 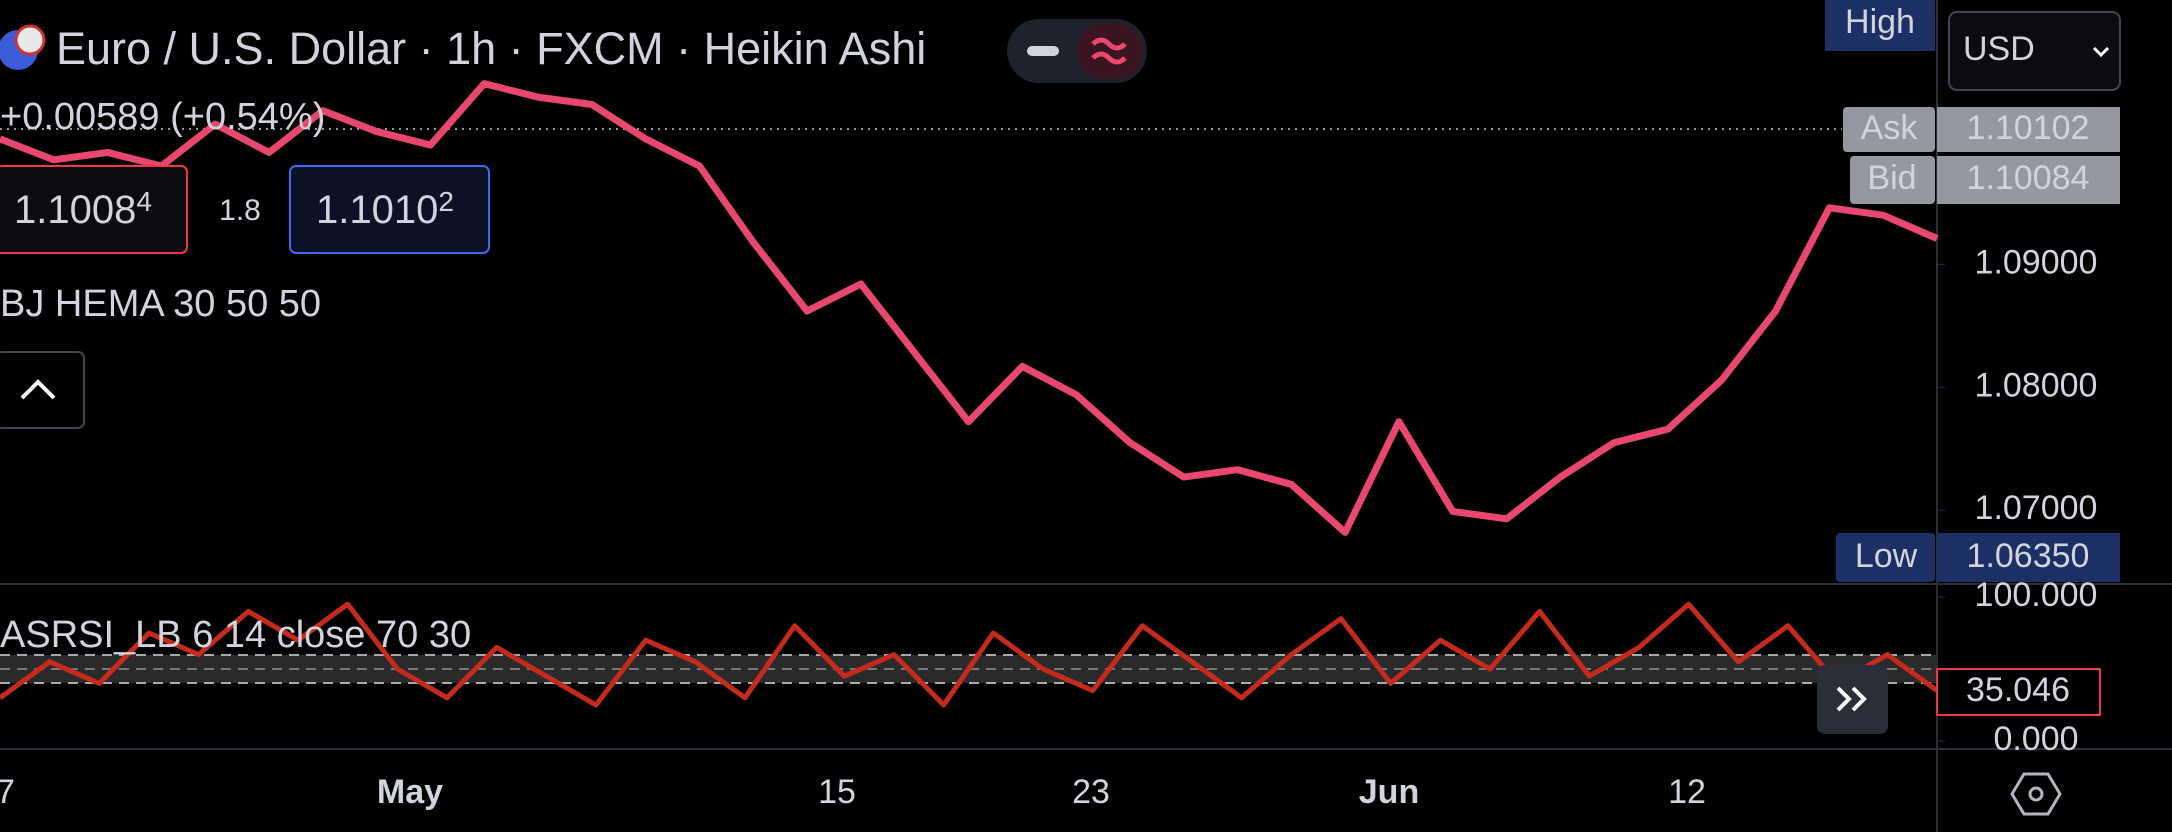 What do you see at coordinates (240, 210) in the screenshot?
I see `spread: 1.8` at bounding box center [240, 210].